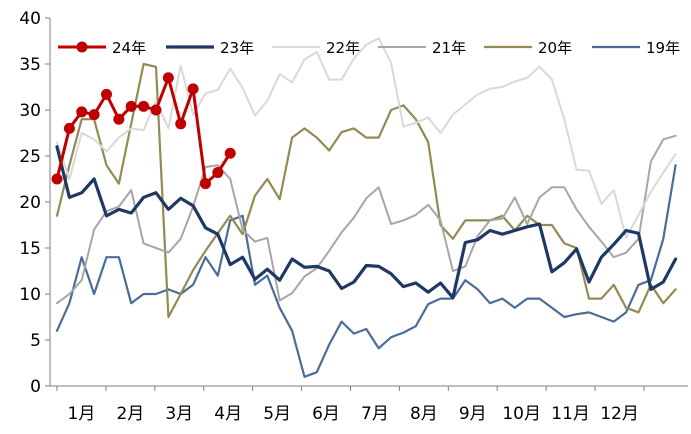  What do you see at coordinates (179, 414) in the screenshot?
I see `x-tick-label: 3月` at bounding box center [179, 414].